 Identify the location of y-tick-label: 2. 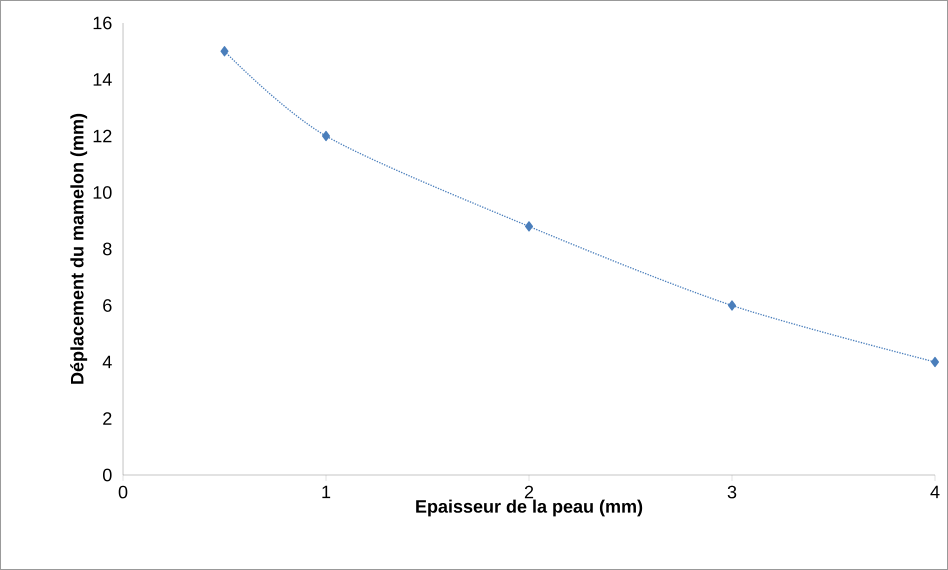
(107, 418).